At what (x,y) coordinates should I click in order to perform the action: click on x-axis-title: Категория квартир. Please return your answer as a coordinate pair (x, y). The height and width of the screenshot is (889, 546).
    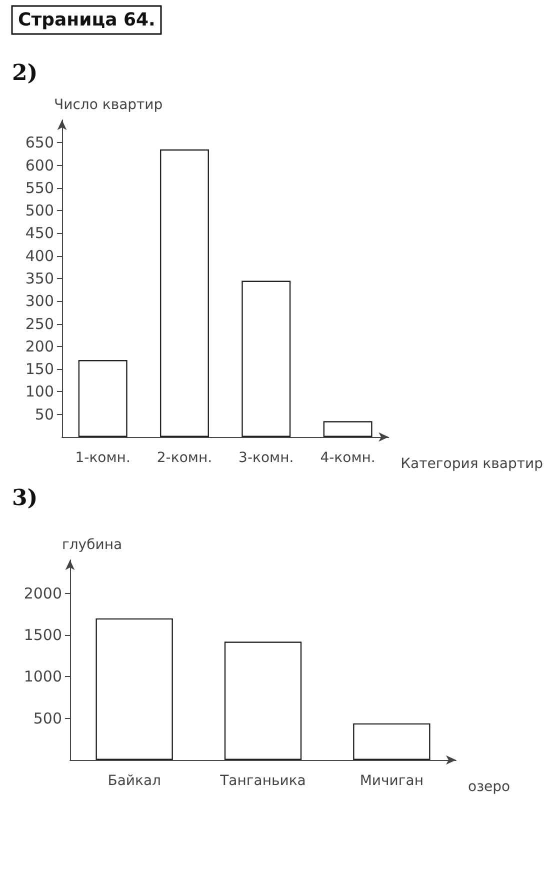
    Looking at the image, I should click on (472, 464).